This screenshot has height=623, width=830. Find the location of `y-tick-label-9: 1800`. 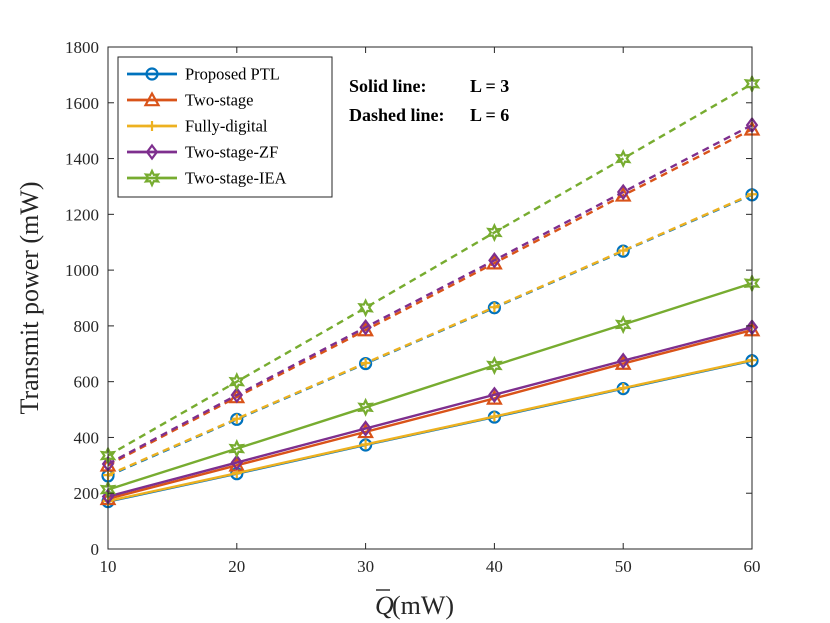

y-tick-label-9: 1800 is located at coordinates (82, 47).